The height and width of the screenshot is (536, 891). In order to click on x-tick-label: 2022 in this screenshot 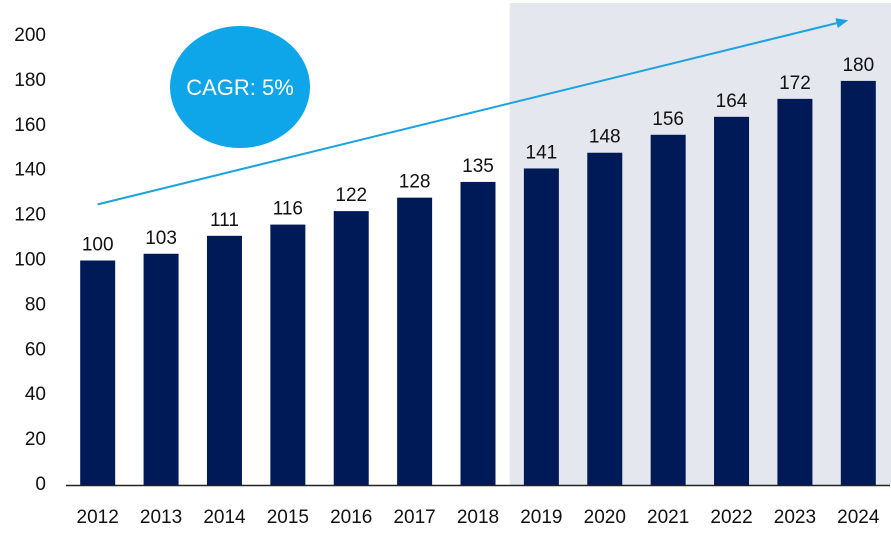, I will do `click(731, 517)`.